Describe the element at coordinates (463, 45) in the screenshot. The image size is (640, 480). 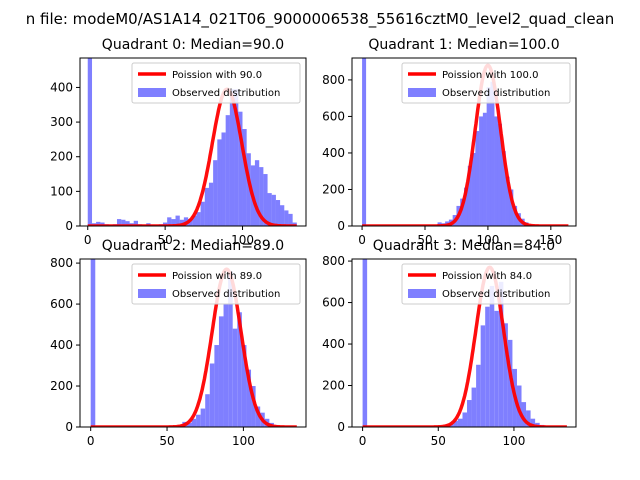
I see `panel-title: Quadrant 1: Median=100.0` at that location.